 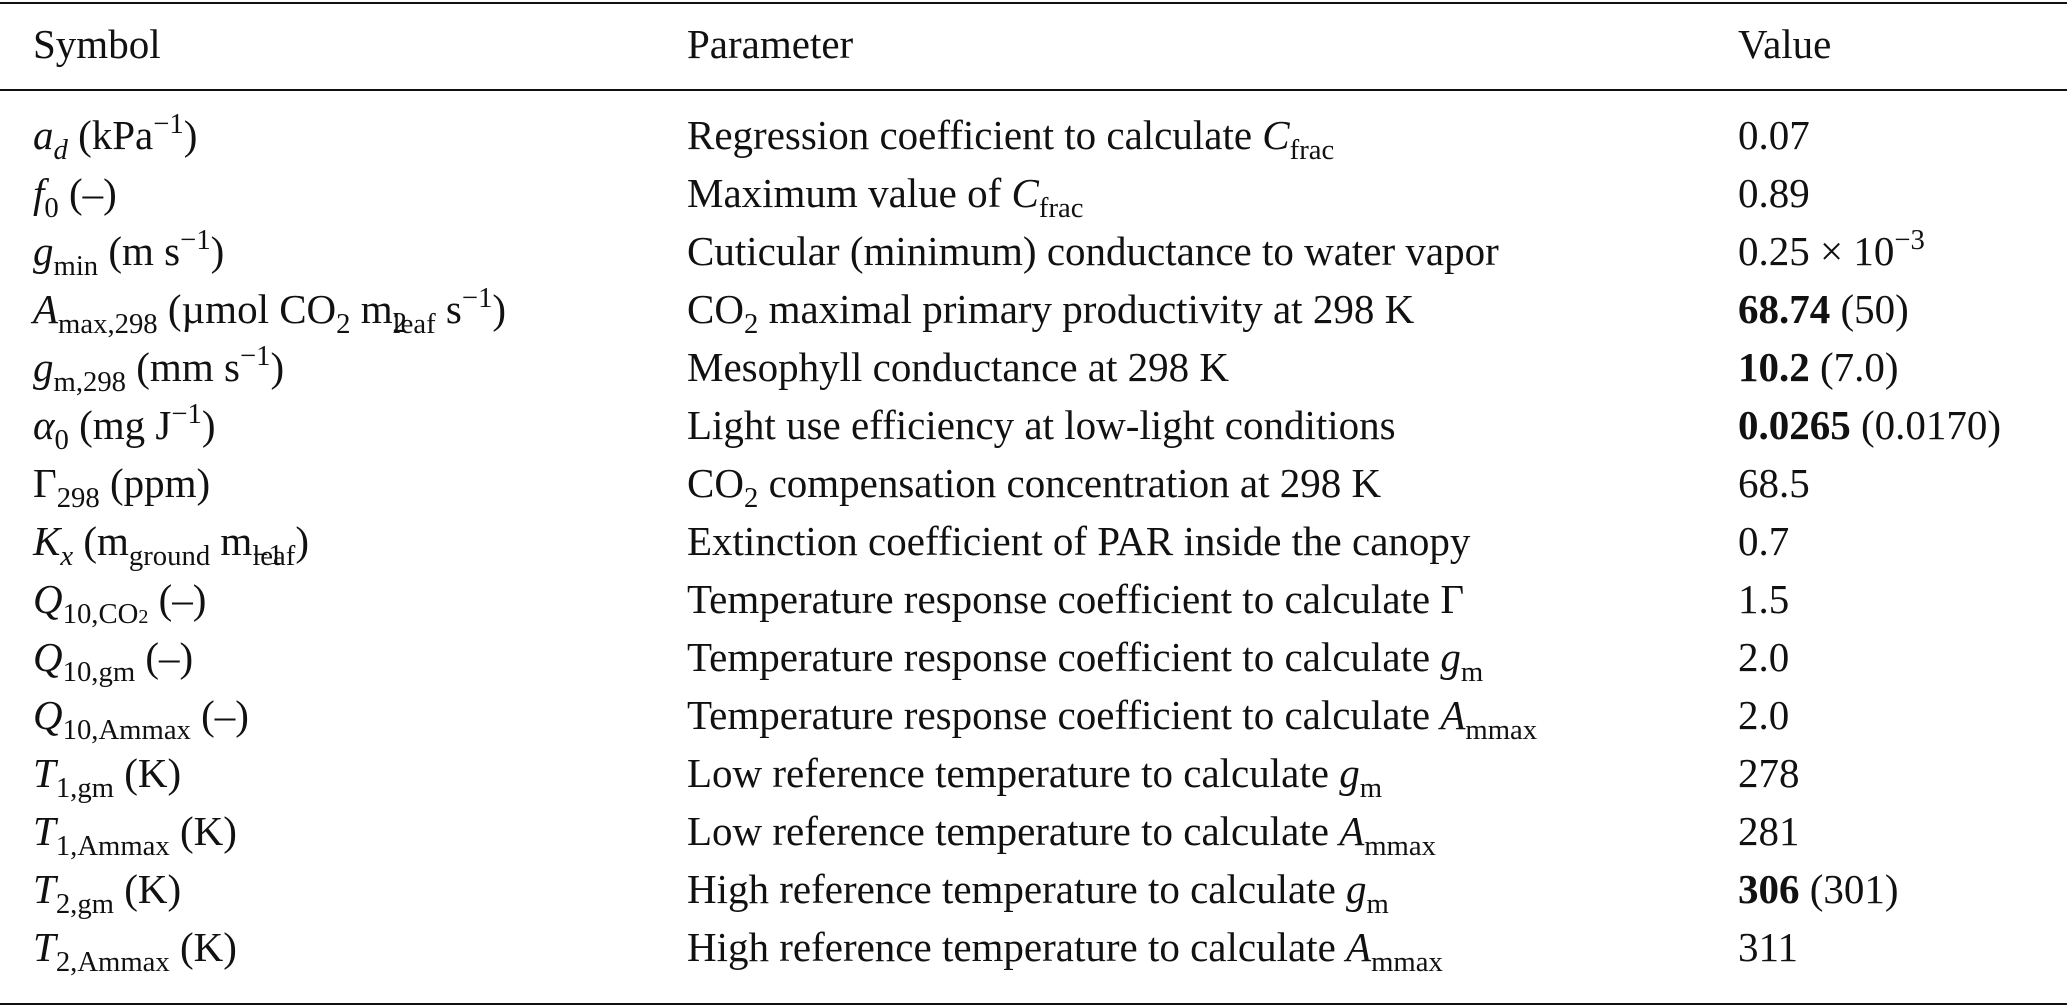 I want to click on symbol-cell: T1,Ammax (K), so click(x=135, y=835).